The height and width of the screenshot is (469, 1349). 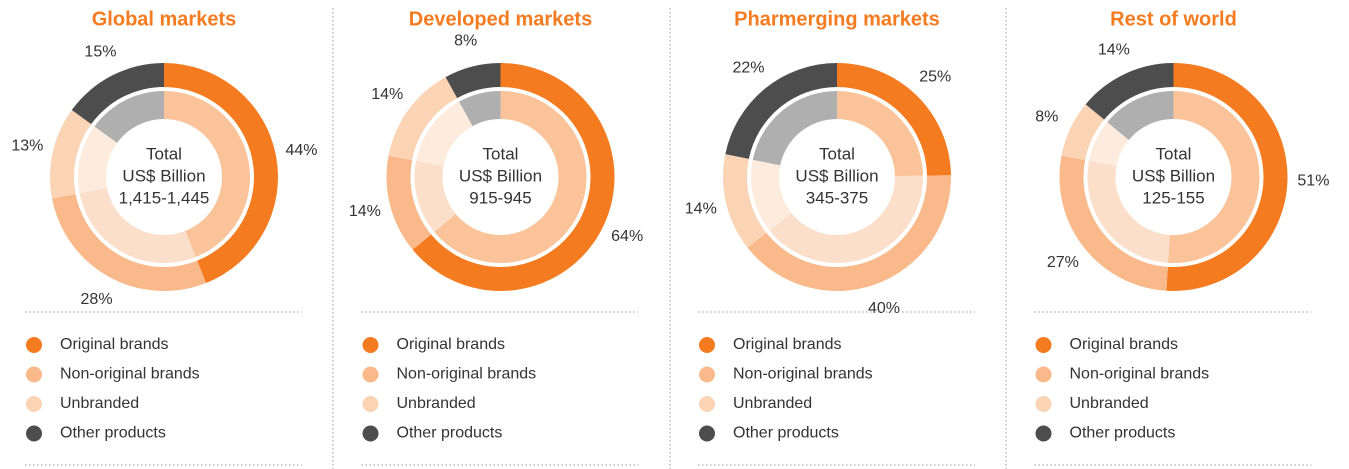 I want to click on data-label: 22%, so click(x=748, y=68).